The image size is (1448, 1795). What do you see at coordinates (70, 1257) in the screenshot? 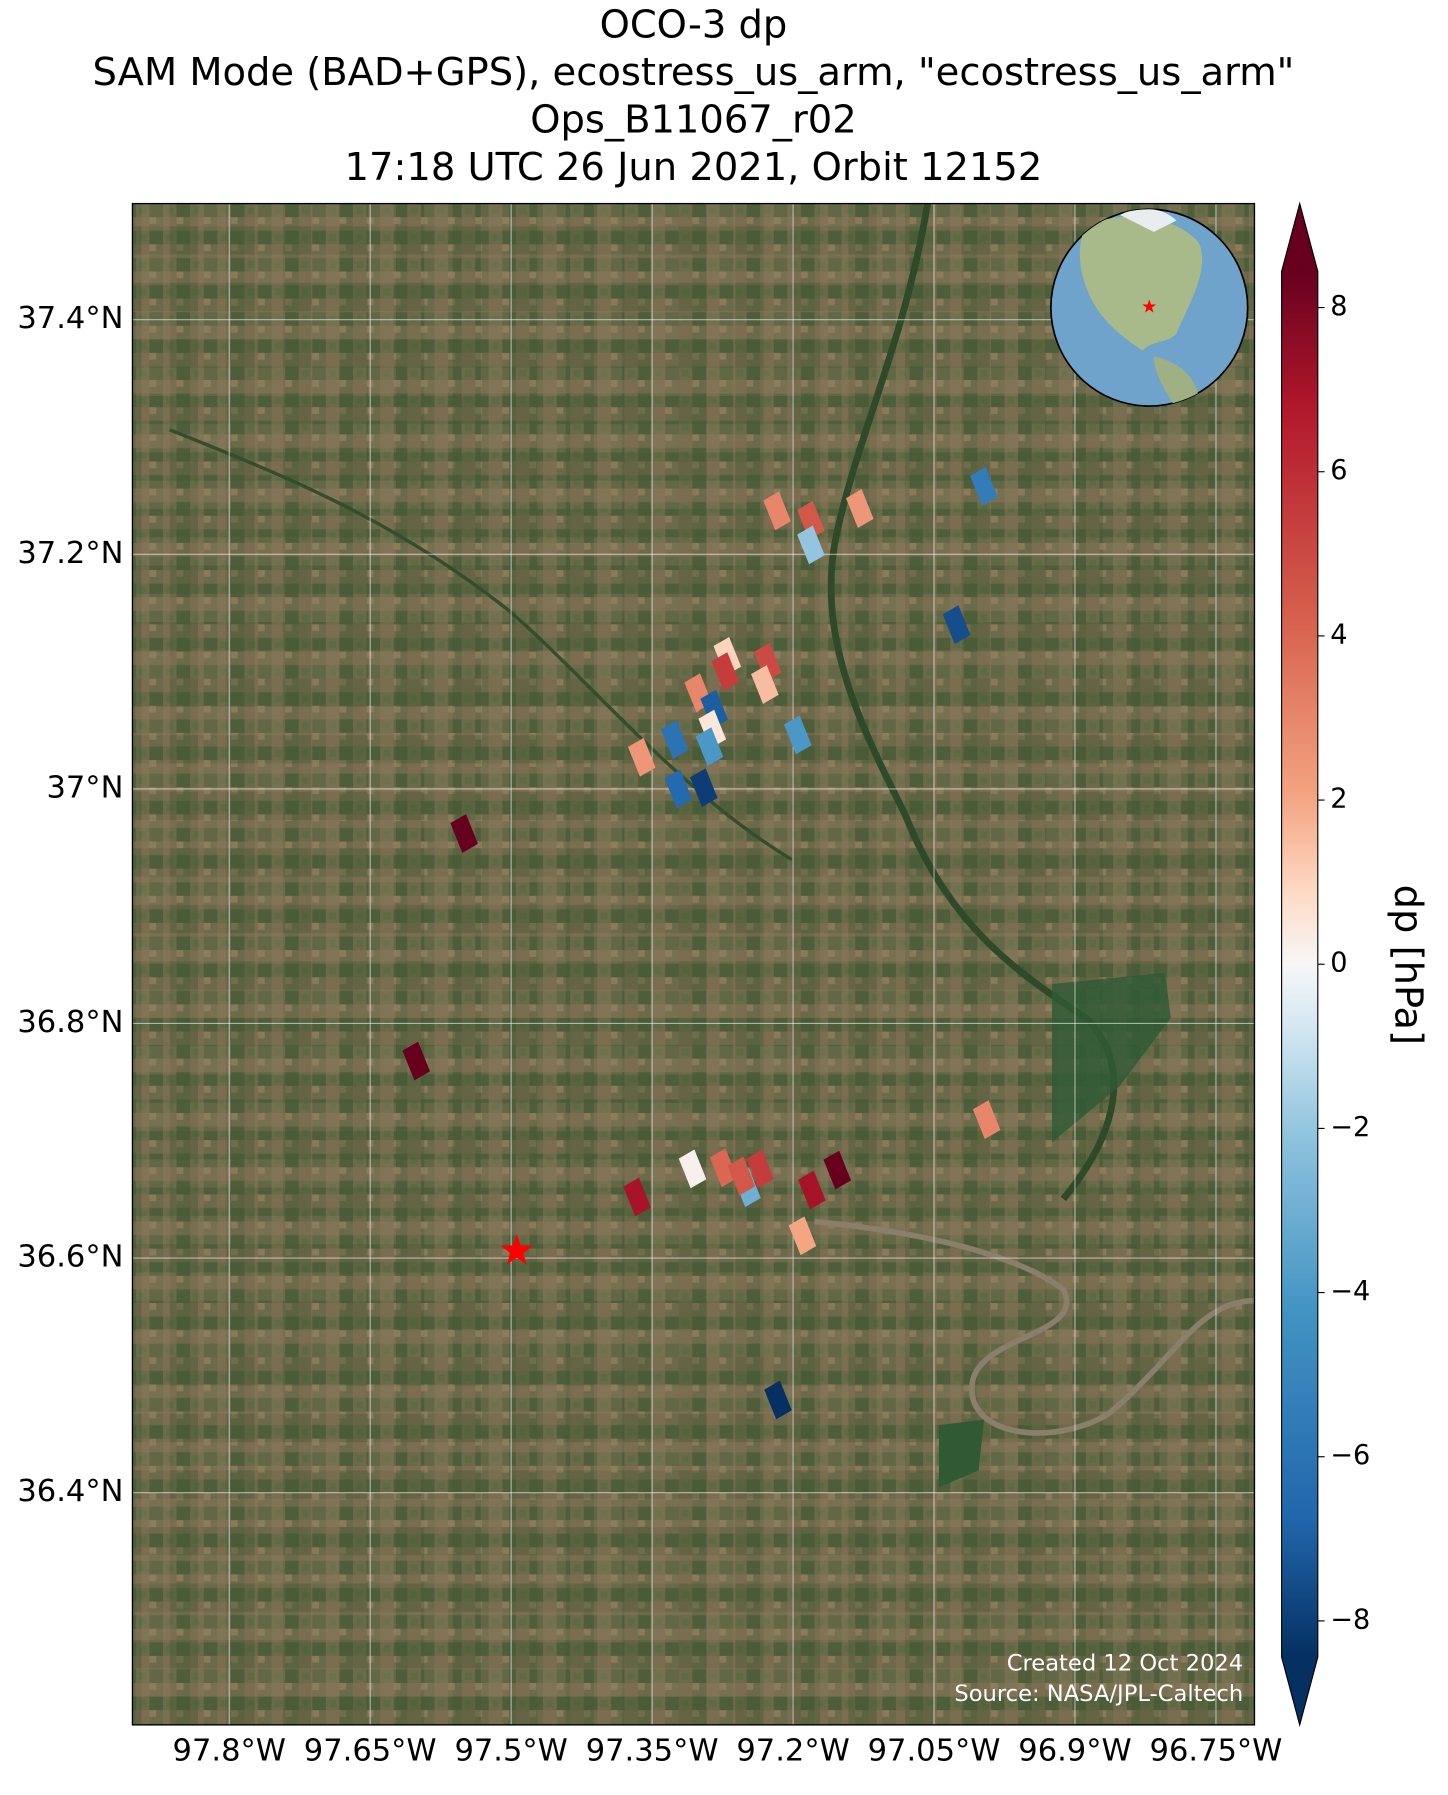
I see `y-tick-label: 36.6°N` at bounding box center [70, 1257].